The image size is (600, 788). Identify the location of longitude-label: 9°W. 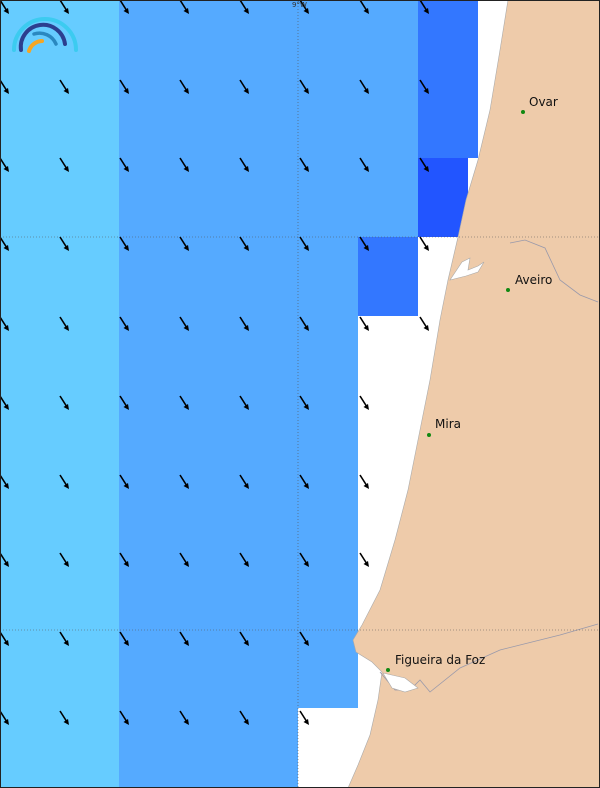
(299, 5).